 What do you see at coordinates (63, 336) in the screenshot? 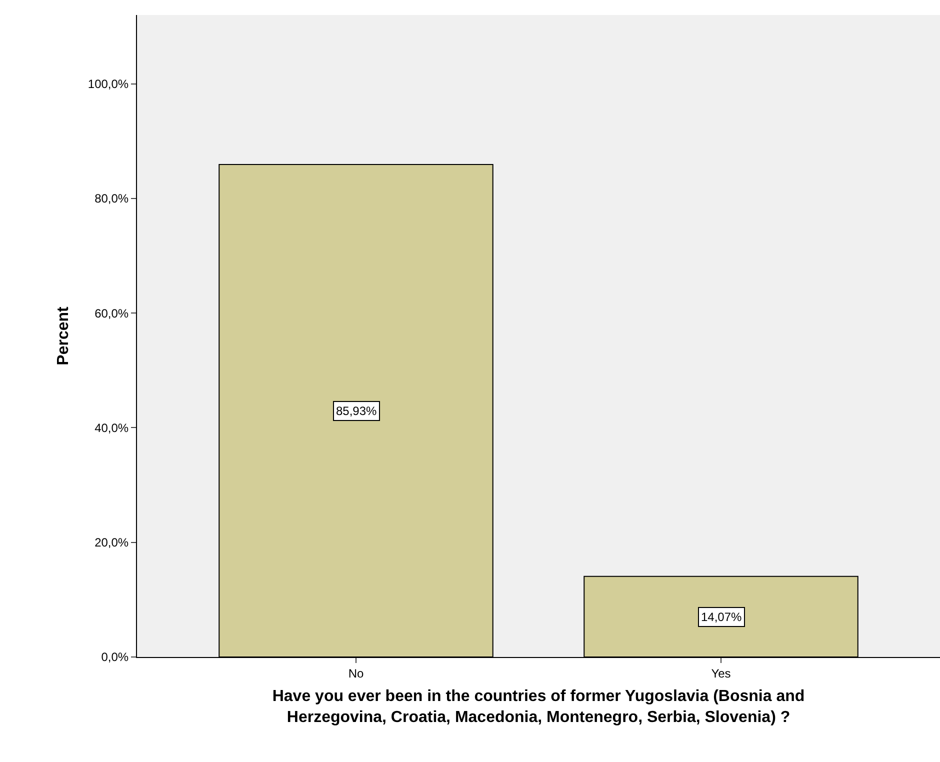
I see `y-axis-title: Percent` at bounding box center [63, 336].